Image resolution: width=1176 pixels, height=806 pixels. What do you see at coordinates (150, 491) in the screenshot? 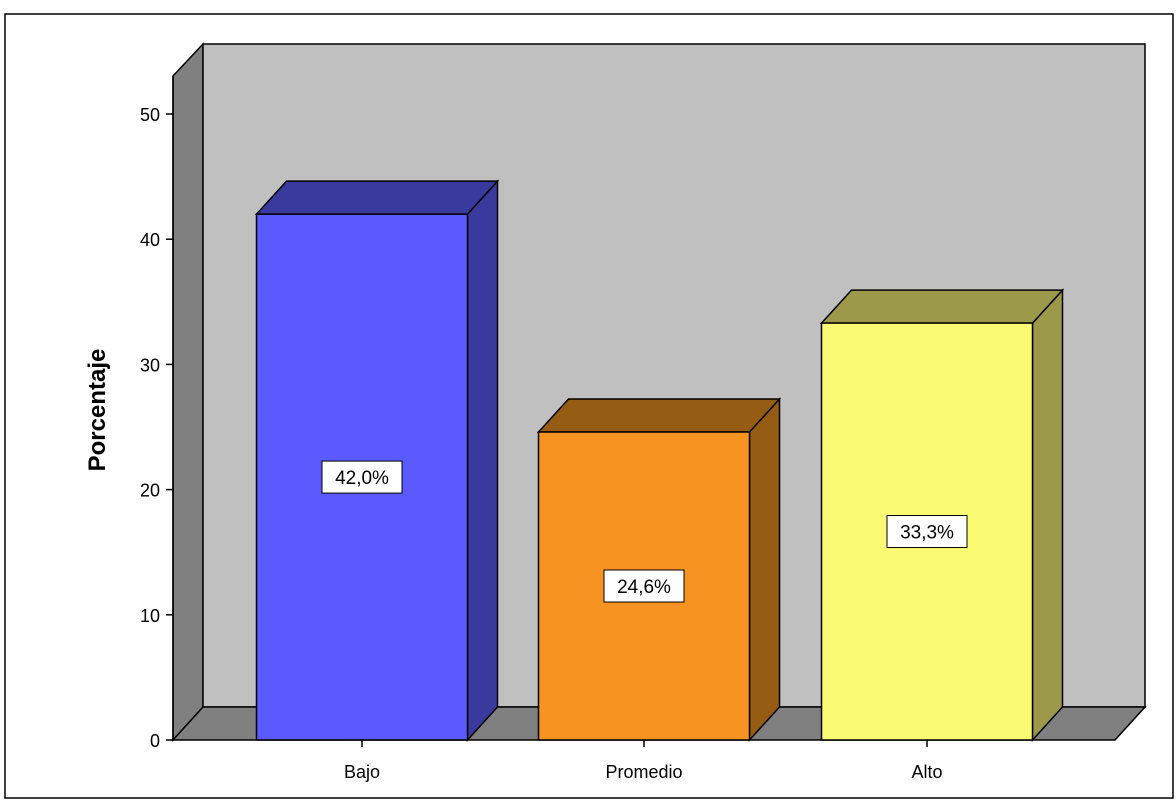
I see `y-tick-label: 20` at bounding box center [150, 491].